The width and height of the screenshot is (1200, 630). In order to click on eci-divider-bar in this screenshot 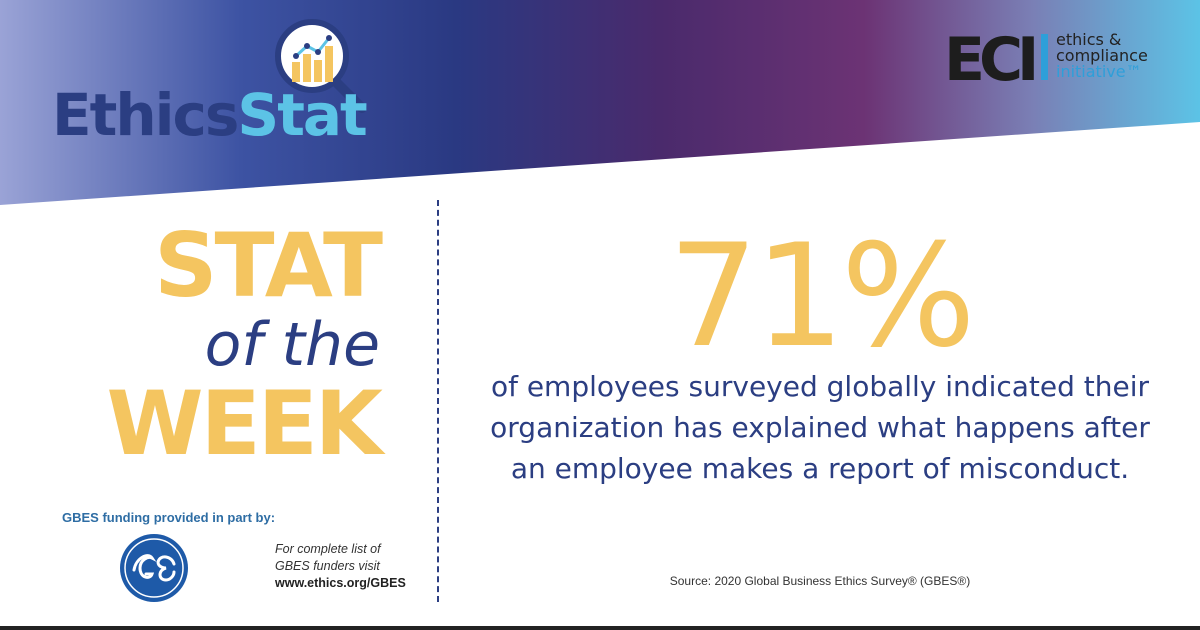, I will do `click(1044, 57)`.